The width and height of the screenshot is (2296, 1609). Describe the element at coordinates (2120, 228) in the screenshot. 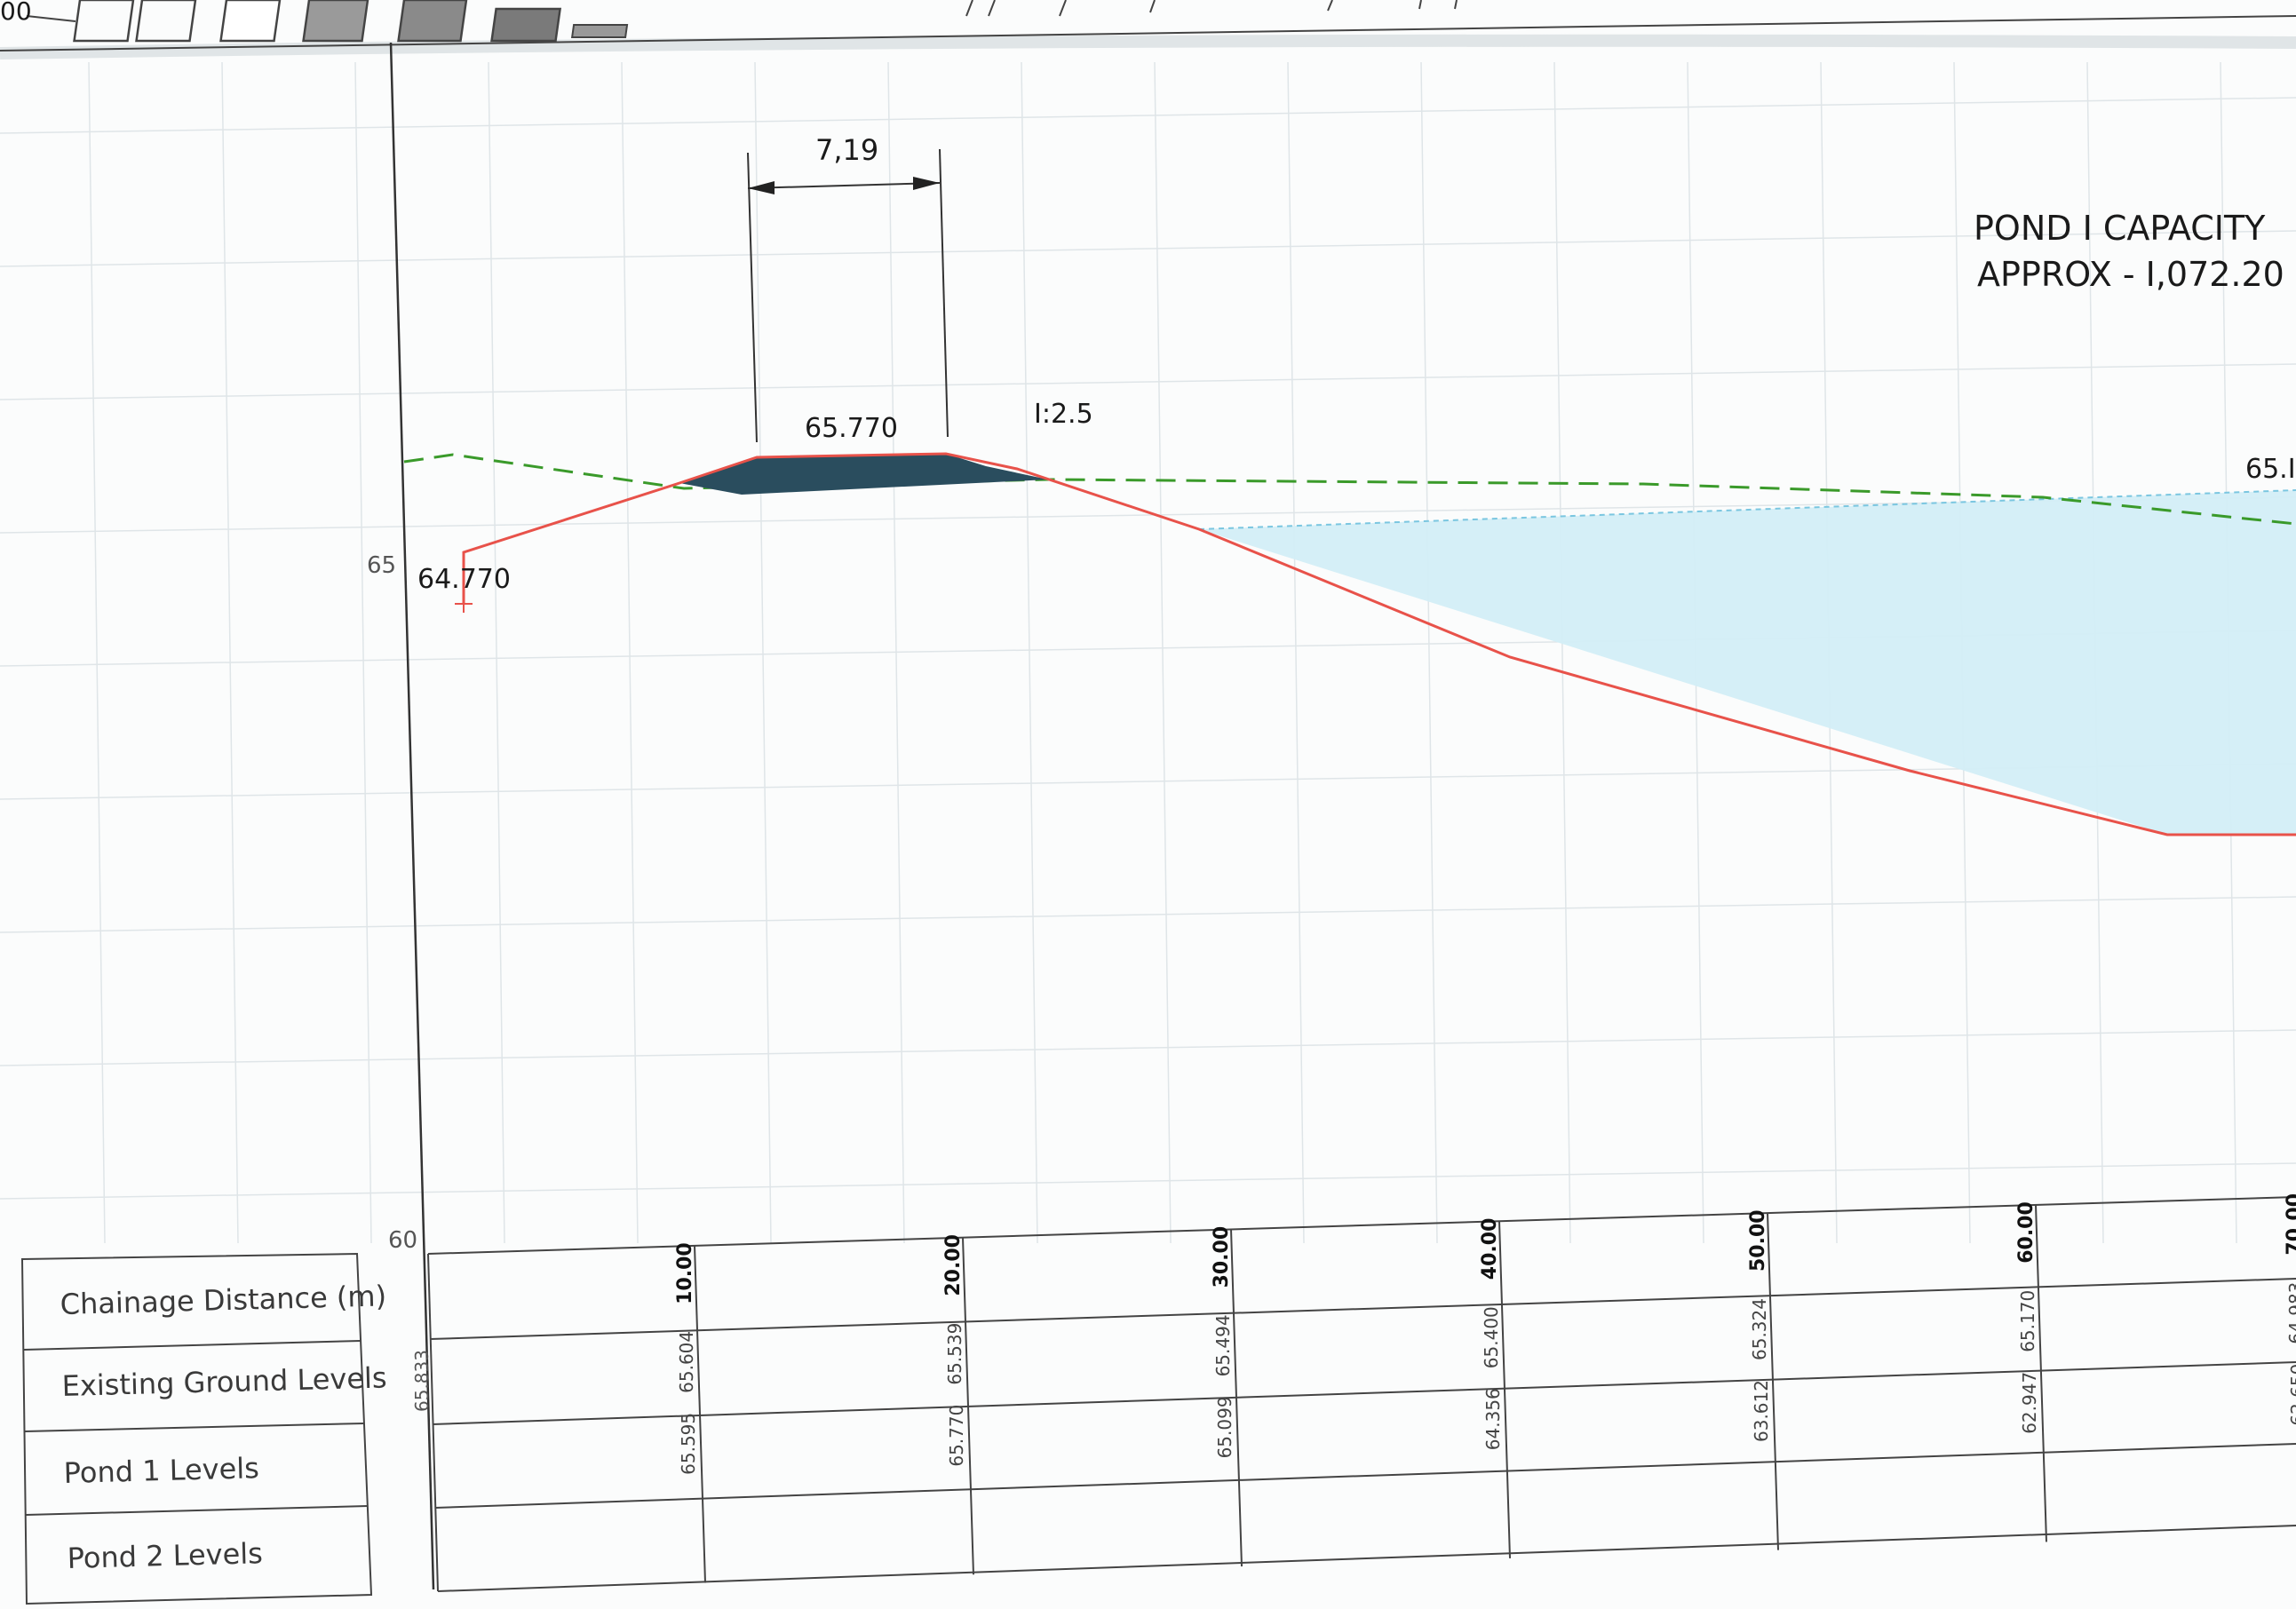

I see `pond-capacity-title: POND I CAPACITY` at that location.